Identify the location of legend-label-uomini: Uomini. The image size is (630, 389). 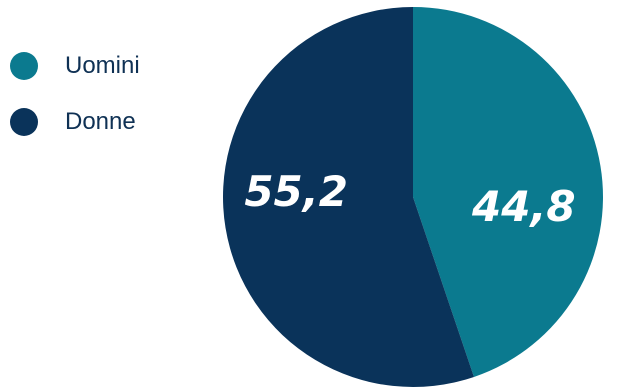
(102, 65).